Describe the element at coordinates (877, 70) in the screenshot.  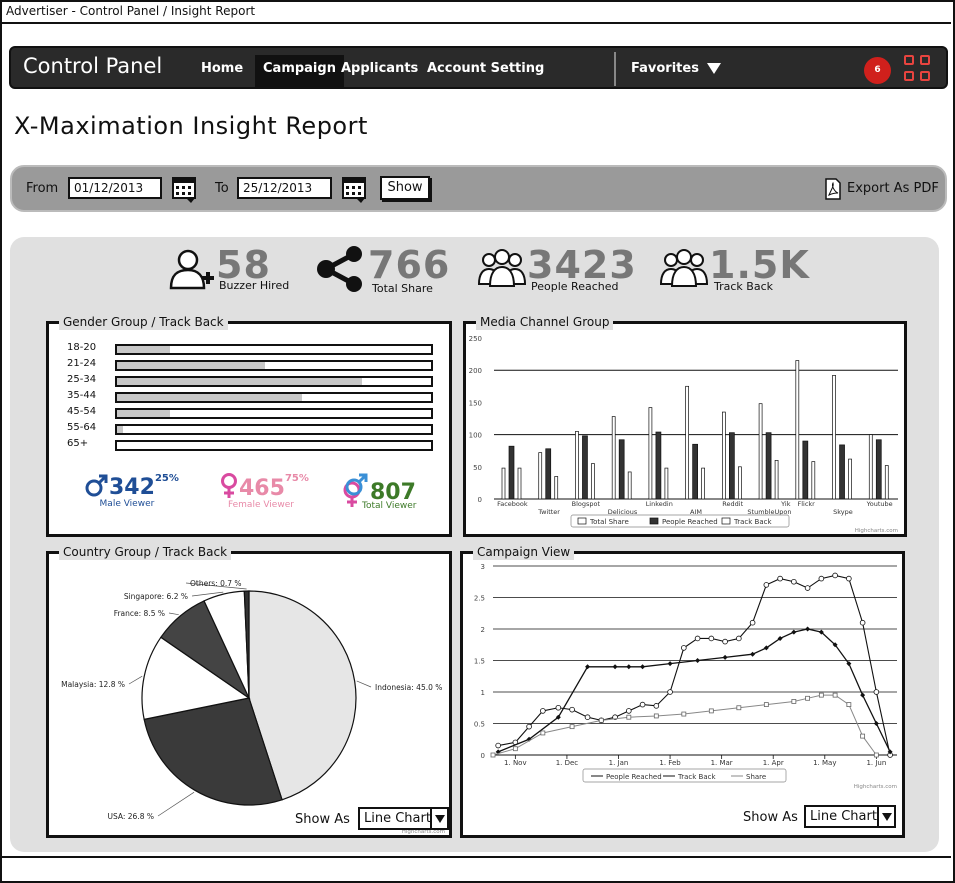
I see `notification-badge: 6` at that location.